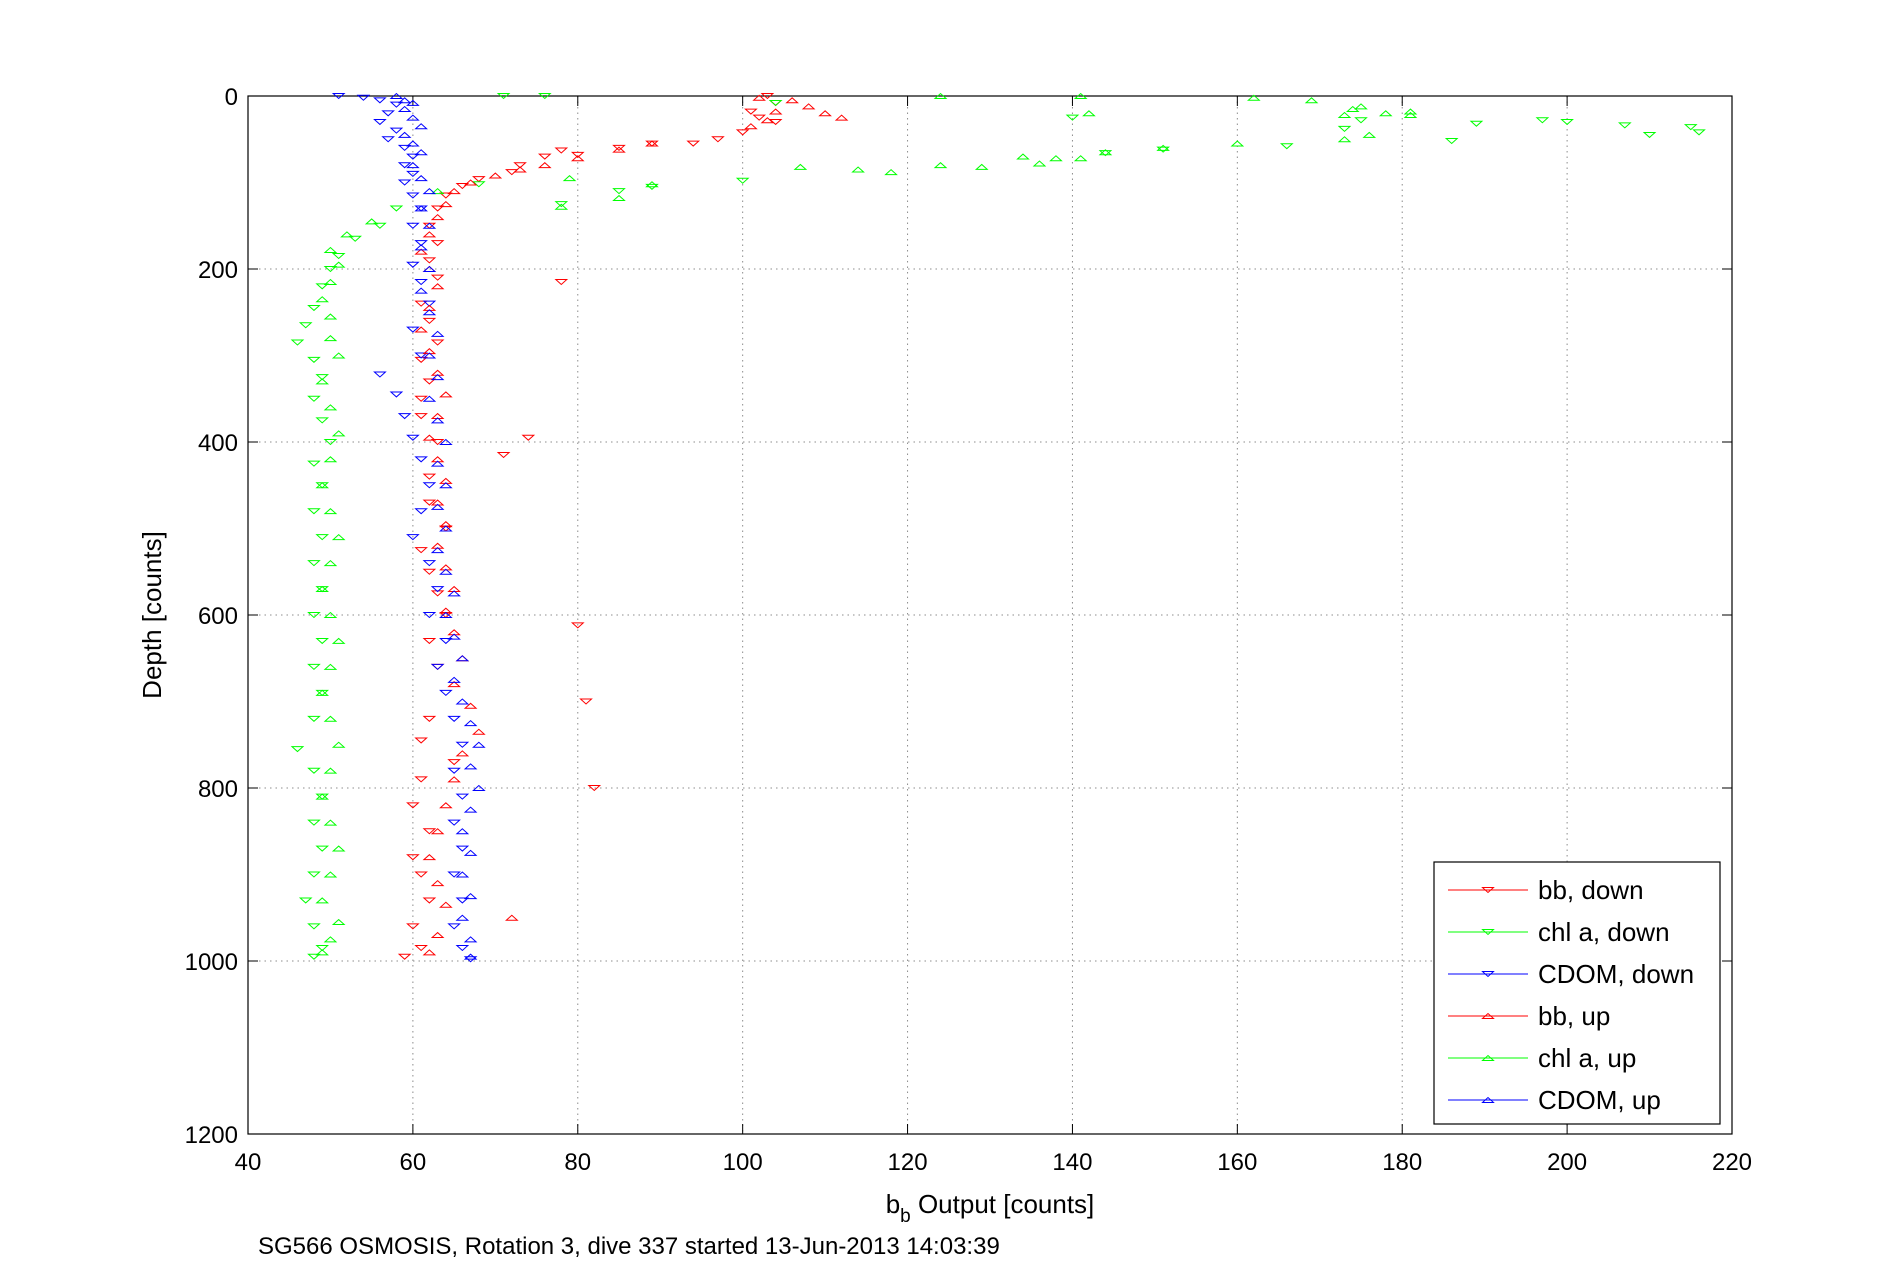  What do you see at coordinates (1732, 1162) in the screenshot?
I see `x-tick-label: 220` at bounding box center [1732, 1162].